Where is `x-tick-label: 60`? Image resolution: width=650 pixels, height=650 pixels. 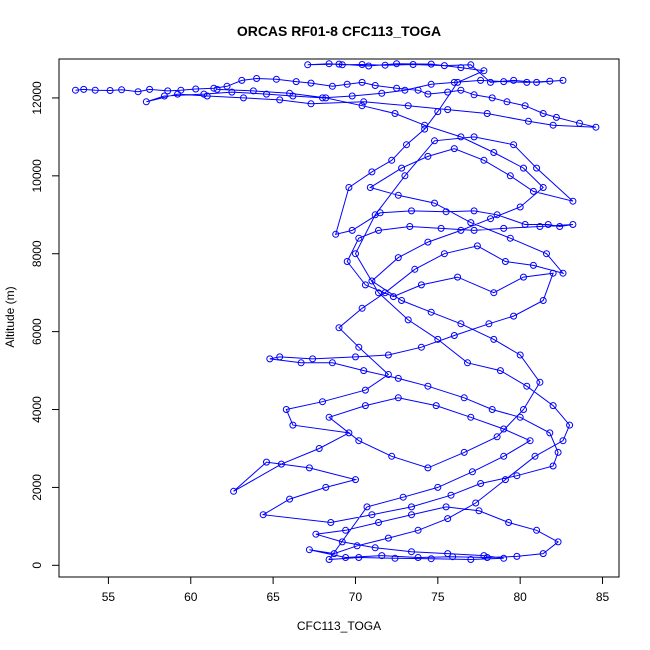
x-tick-label: 60 is located at coordinates (191, 597).